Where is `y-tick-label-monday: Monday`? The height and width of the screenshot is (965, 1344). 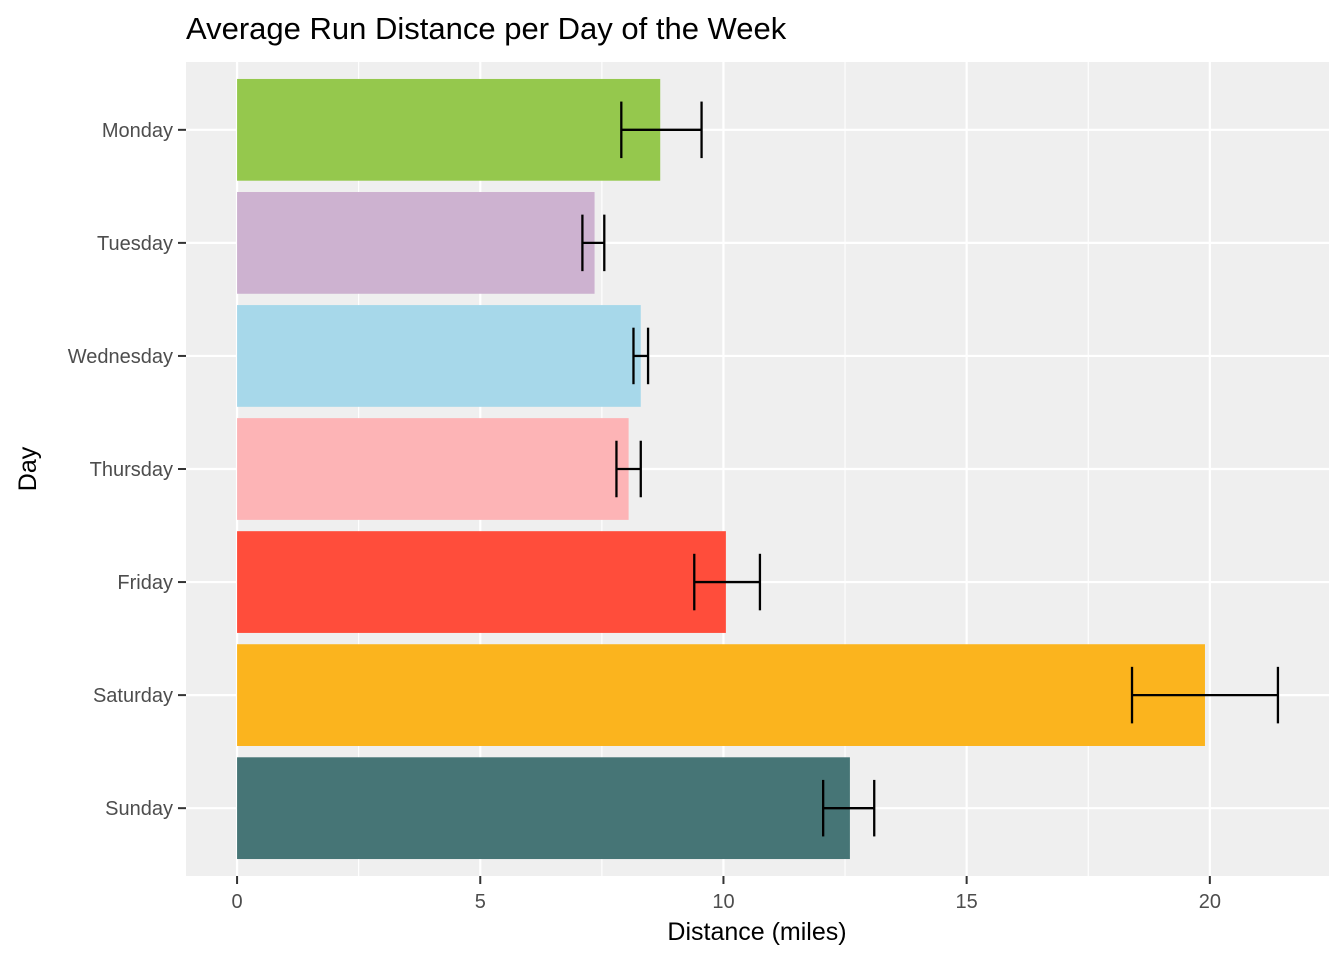
y-tick-label-monday: Monday is located at coordinates (137, 131).